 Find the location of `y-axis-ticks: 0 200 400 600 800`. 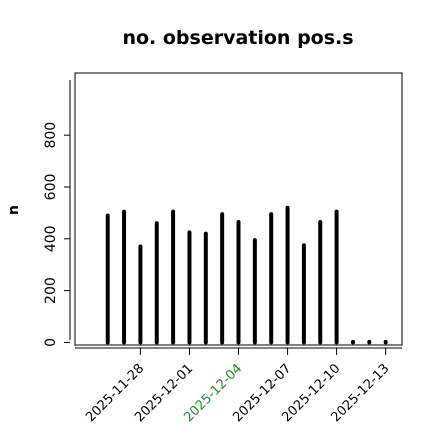

y-axis-ticks: 0 200 400 600 800 is located at coordinates (56, 234).